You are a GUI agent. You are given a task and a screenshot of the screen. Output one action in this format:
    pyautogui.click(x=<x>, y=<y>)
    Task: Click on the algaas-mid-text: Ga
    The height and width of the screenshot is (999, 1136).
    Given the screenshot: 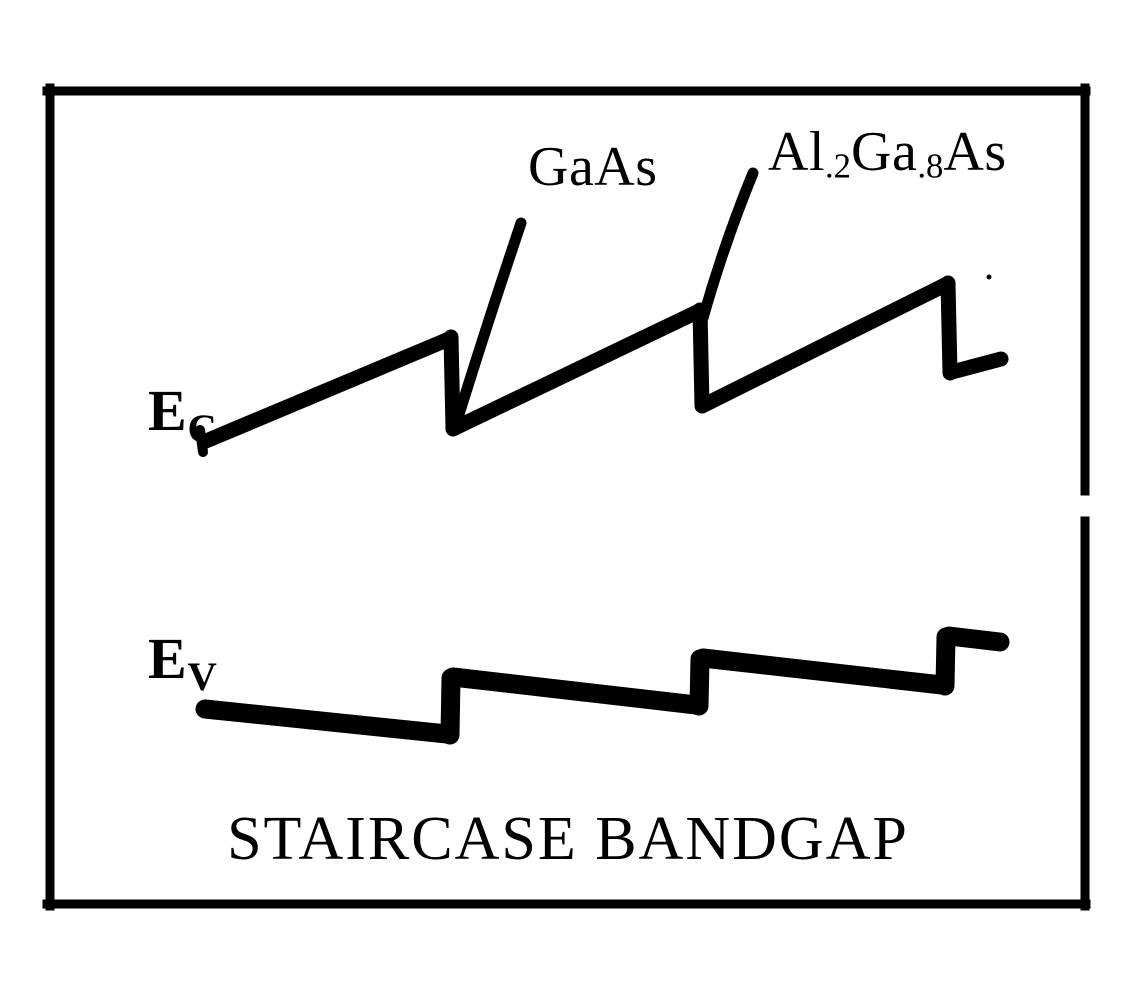 What is the action you would take?
    pyautogui.click(x=884, y=152)
    